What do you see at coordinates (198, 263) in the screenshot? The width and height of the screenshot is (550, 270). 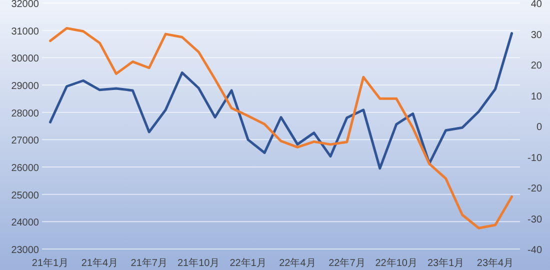 I see `x-tick-label: 21年10月` at bounding box center [198, 263].